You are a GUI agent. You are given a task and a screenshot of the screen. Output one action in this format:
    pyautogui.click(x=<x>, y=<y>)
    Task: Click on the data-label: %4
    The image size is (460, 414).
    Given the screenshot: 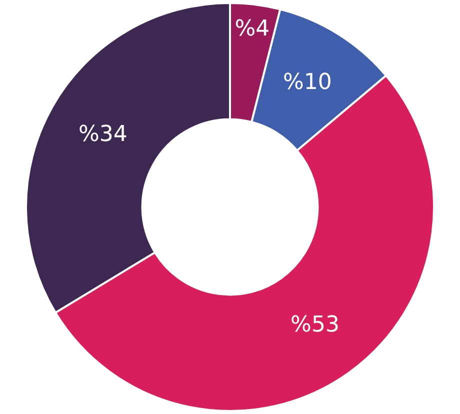 What is the action you would take?
    pyautogui.click(x=252, y=29)
    